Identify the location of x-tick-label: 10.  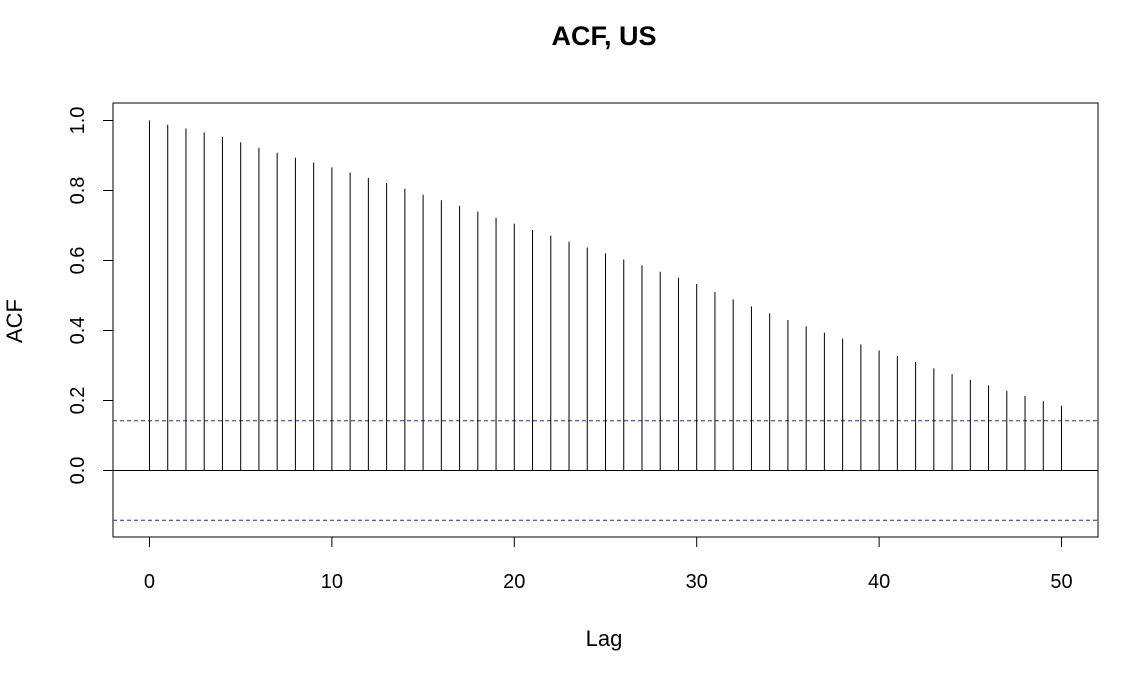
(332, 582).